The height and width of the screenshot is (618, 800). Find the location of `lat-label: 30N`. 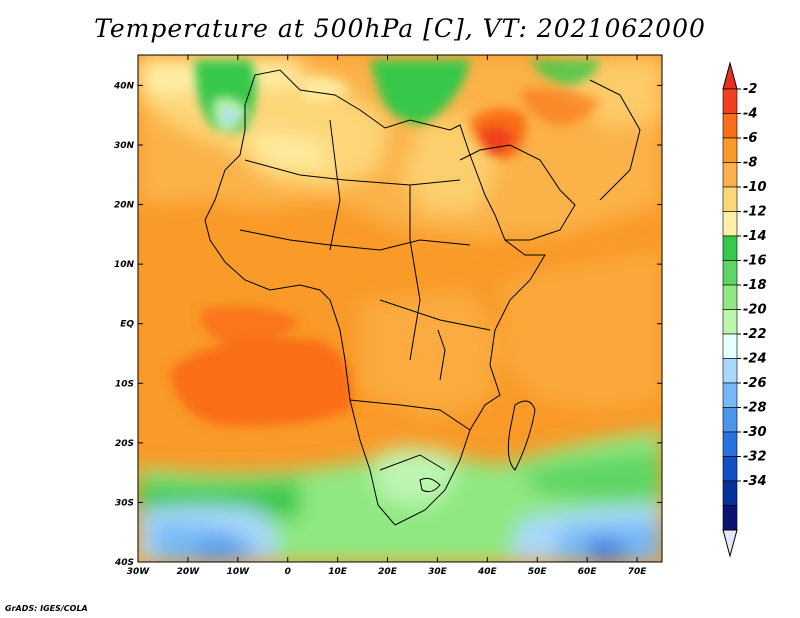

lat-label: 30N is located at coordinates (124, 146).